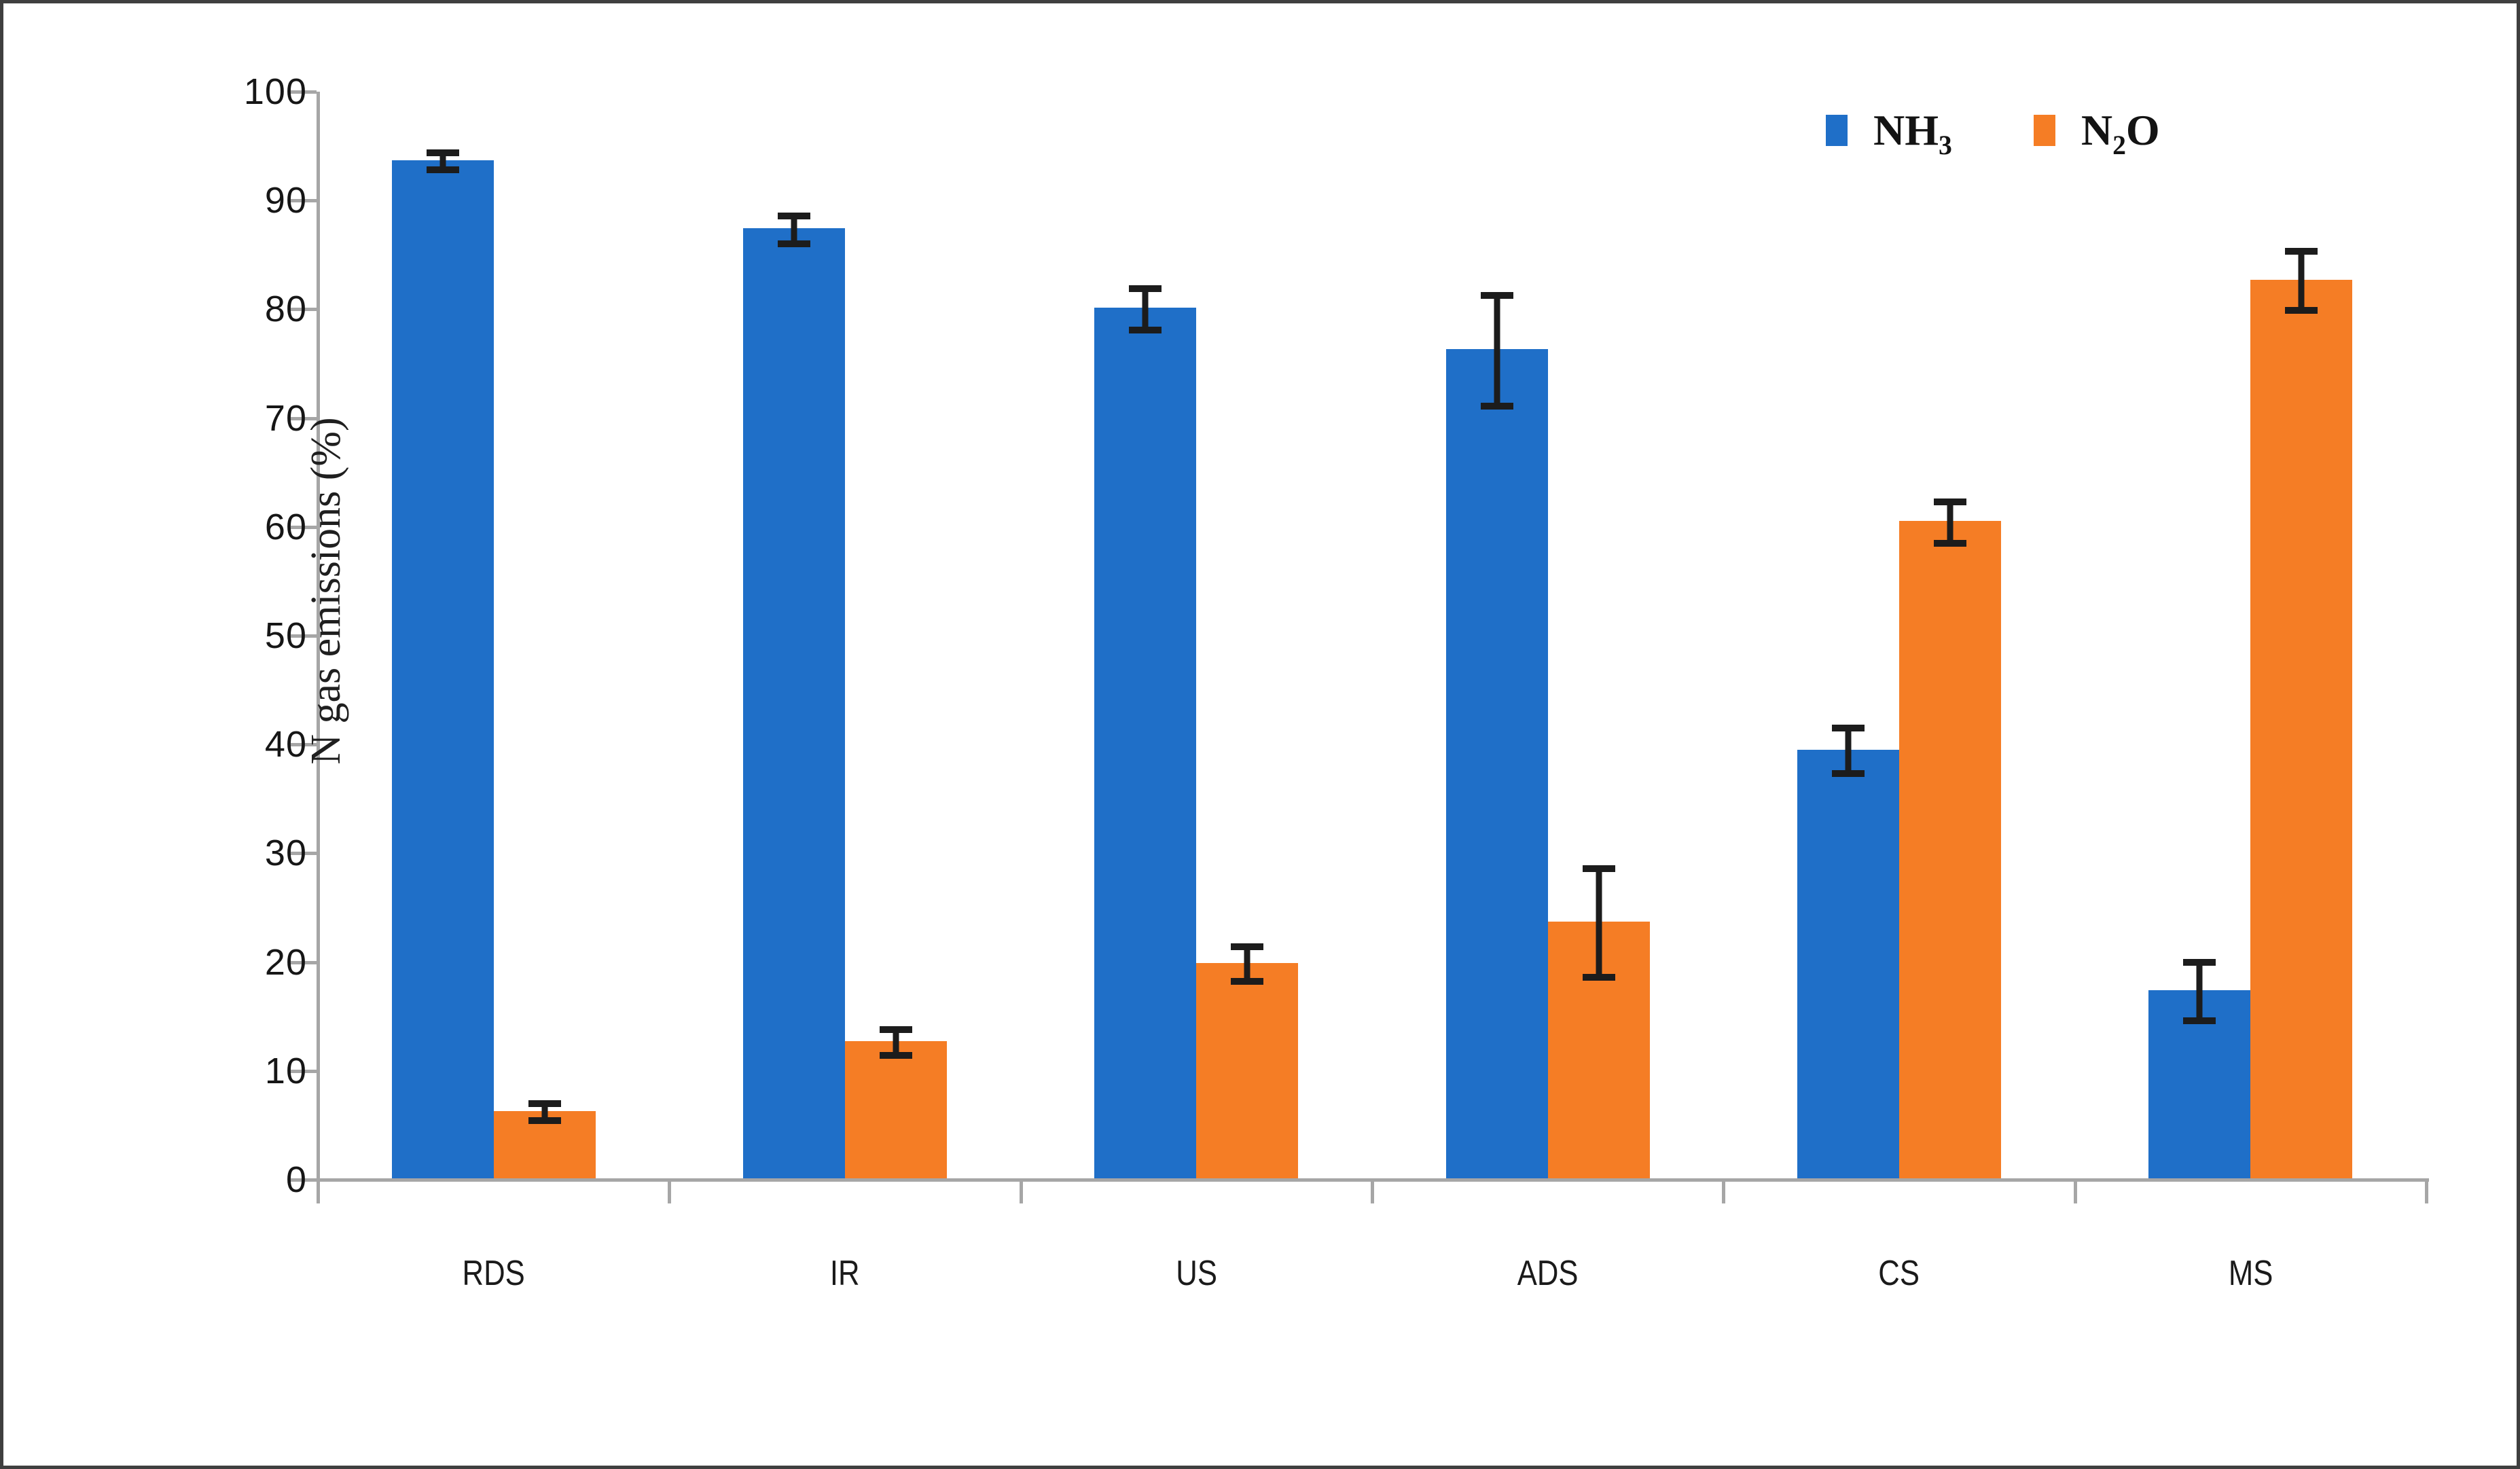 Image resolution: width=2520 pixels, height=1469 pixels. What do you see at coordinates (285, 526) in the screenshot?
I see `y-tick-label: 60` at bounding box center [285, 526].